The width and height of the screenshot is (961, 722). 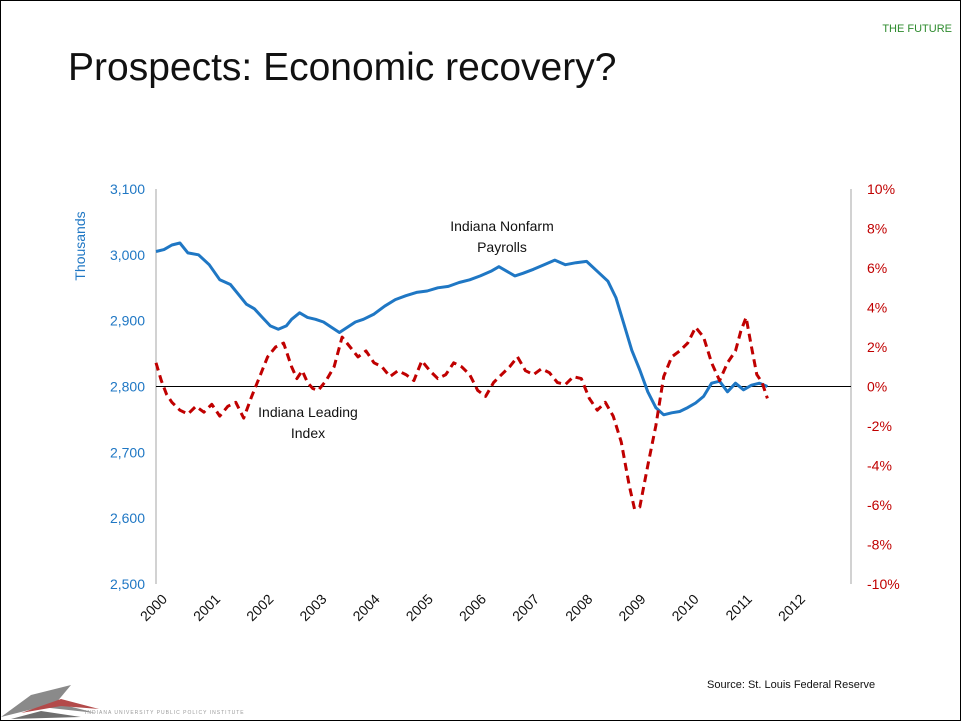 I want to click on annotation-label: Payrolls, so click(x=502, y=247).